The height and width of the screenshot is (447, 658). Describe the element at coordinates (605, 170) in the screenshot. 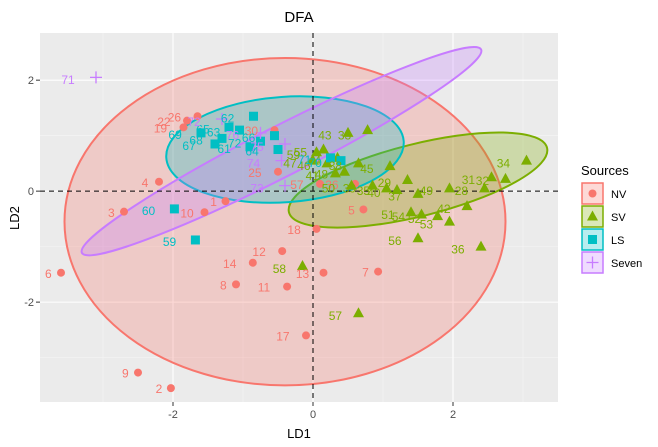

I see `legend-title: Sources` at that location.